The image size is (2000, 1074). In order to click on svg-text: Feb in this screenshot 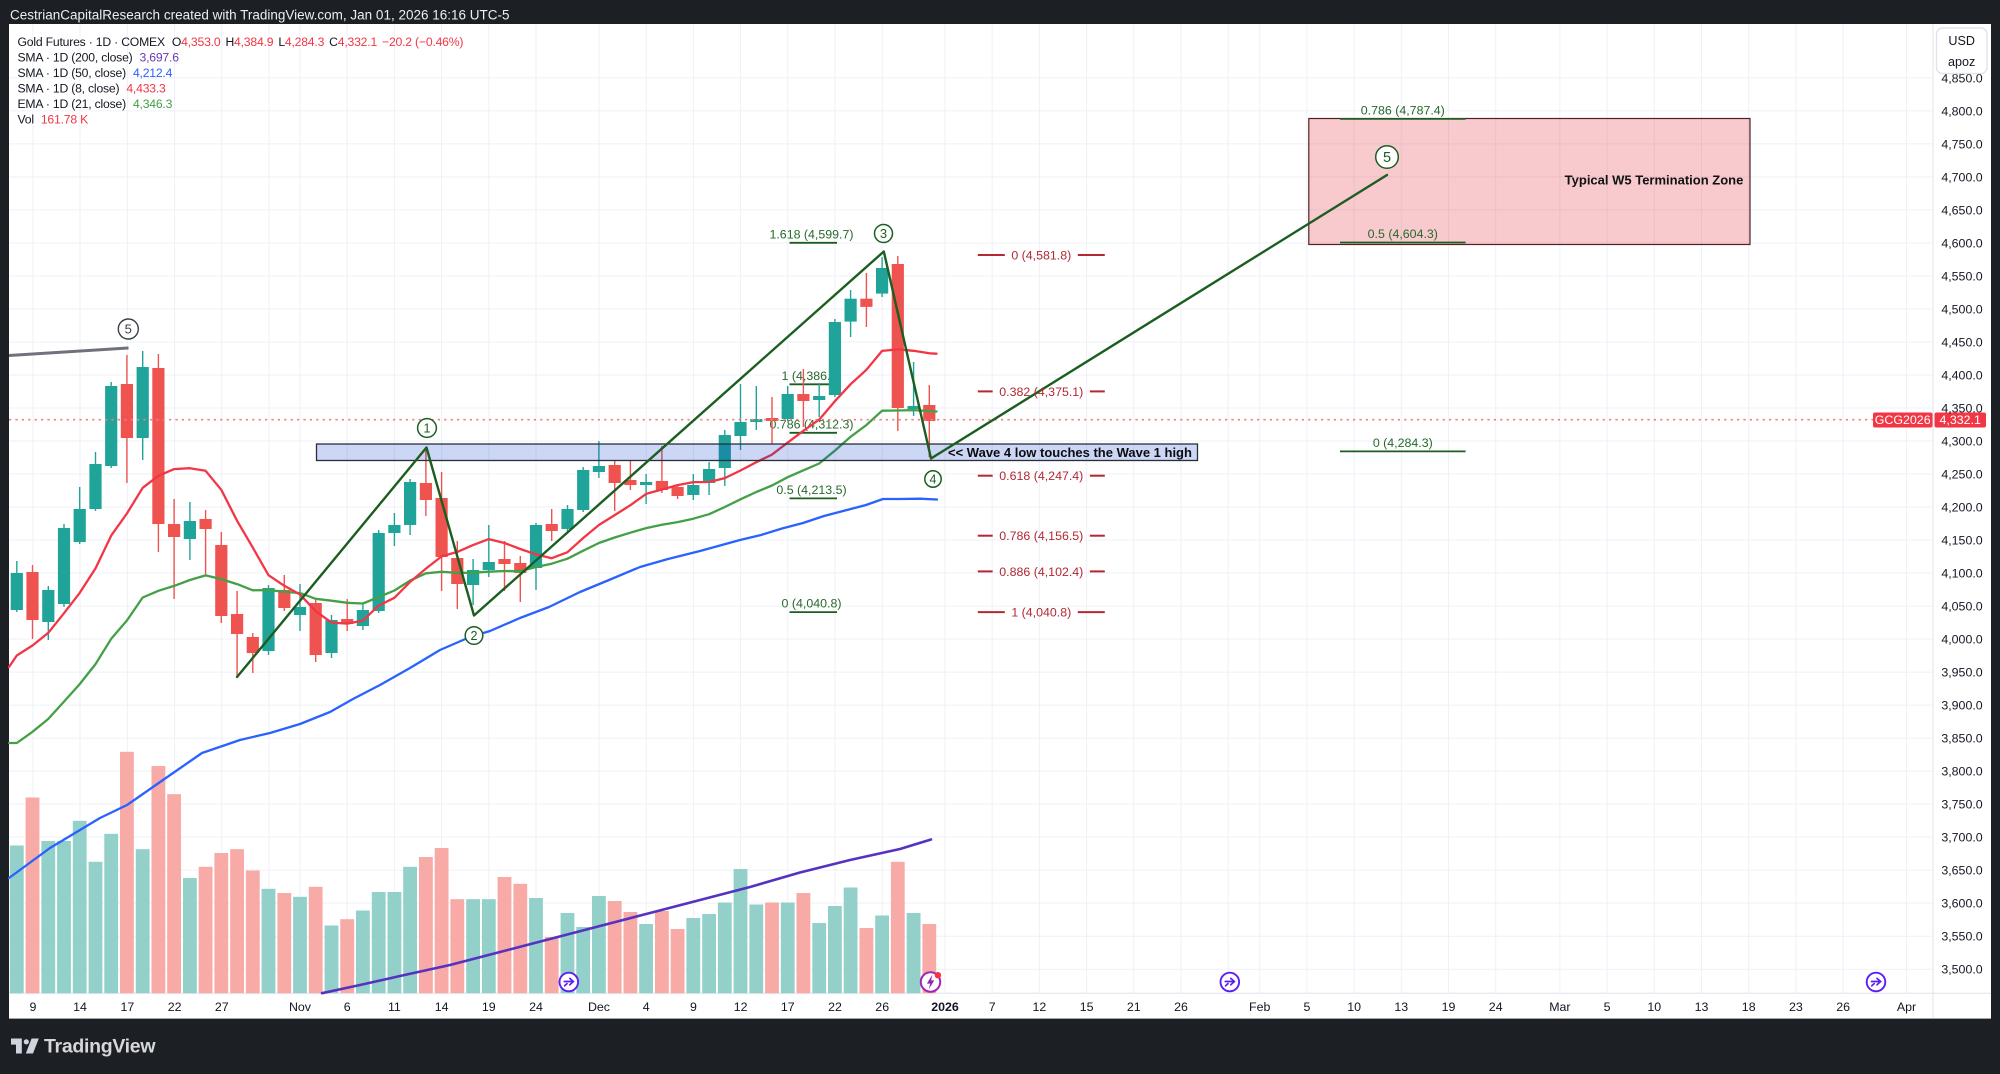, I will do `click(1259, 1007)`.